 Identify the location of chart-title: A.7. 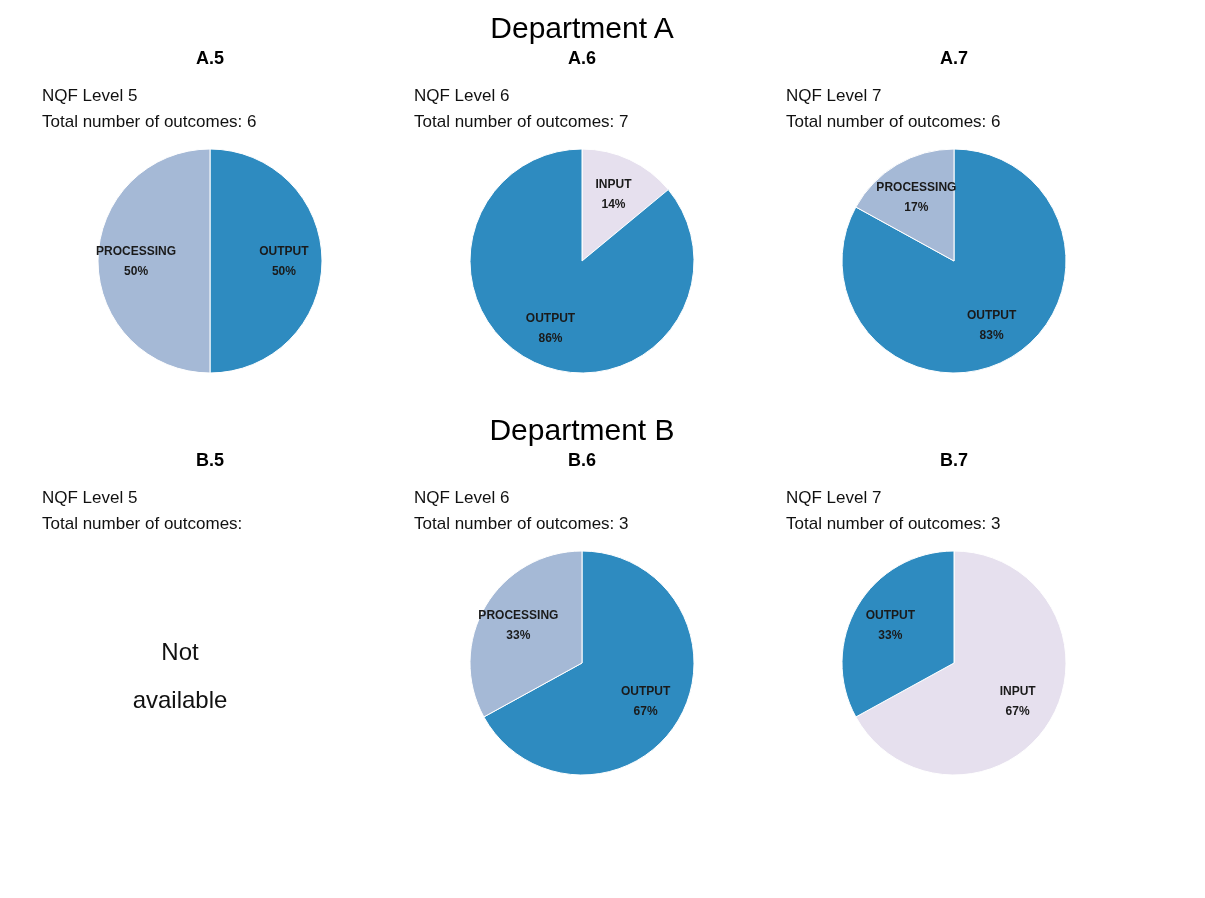
(954, 58).